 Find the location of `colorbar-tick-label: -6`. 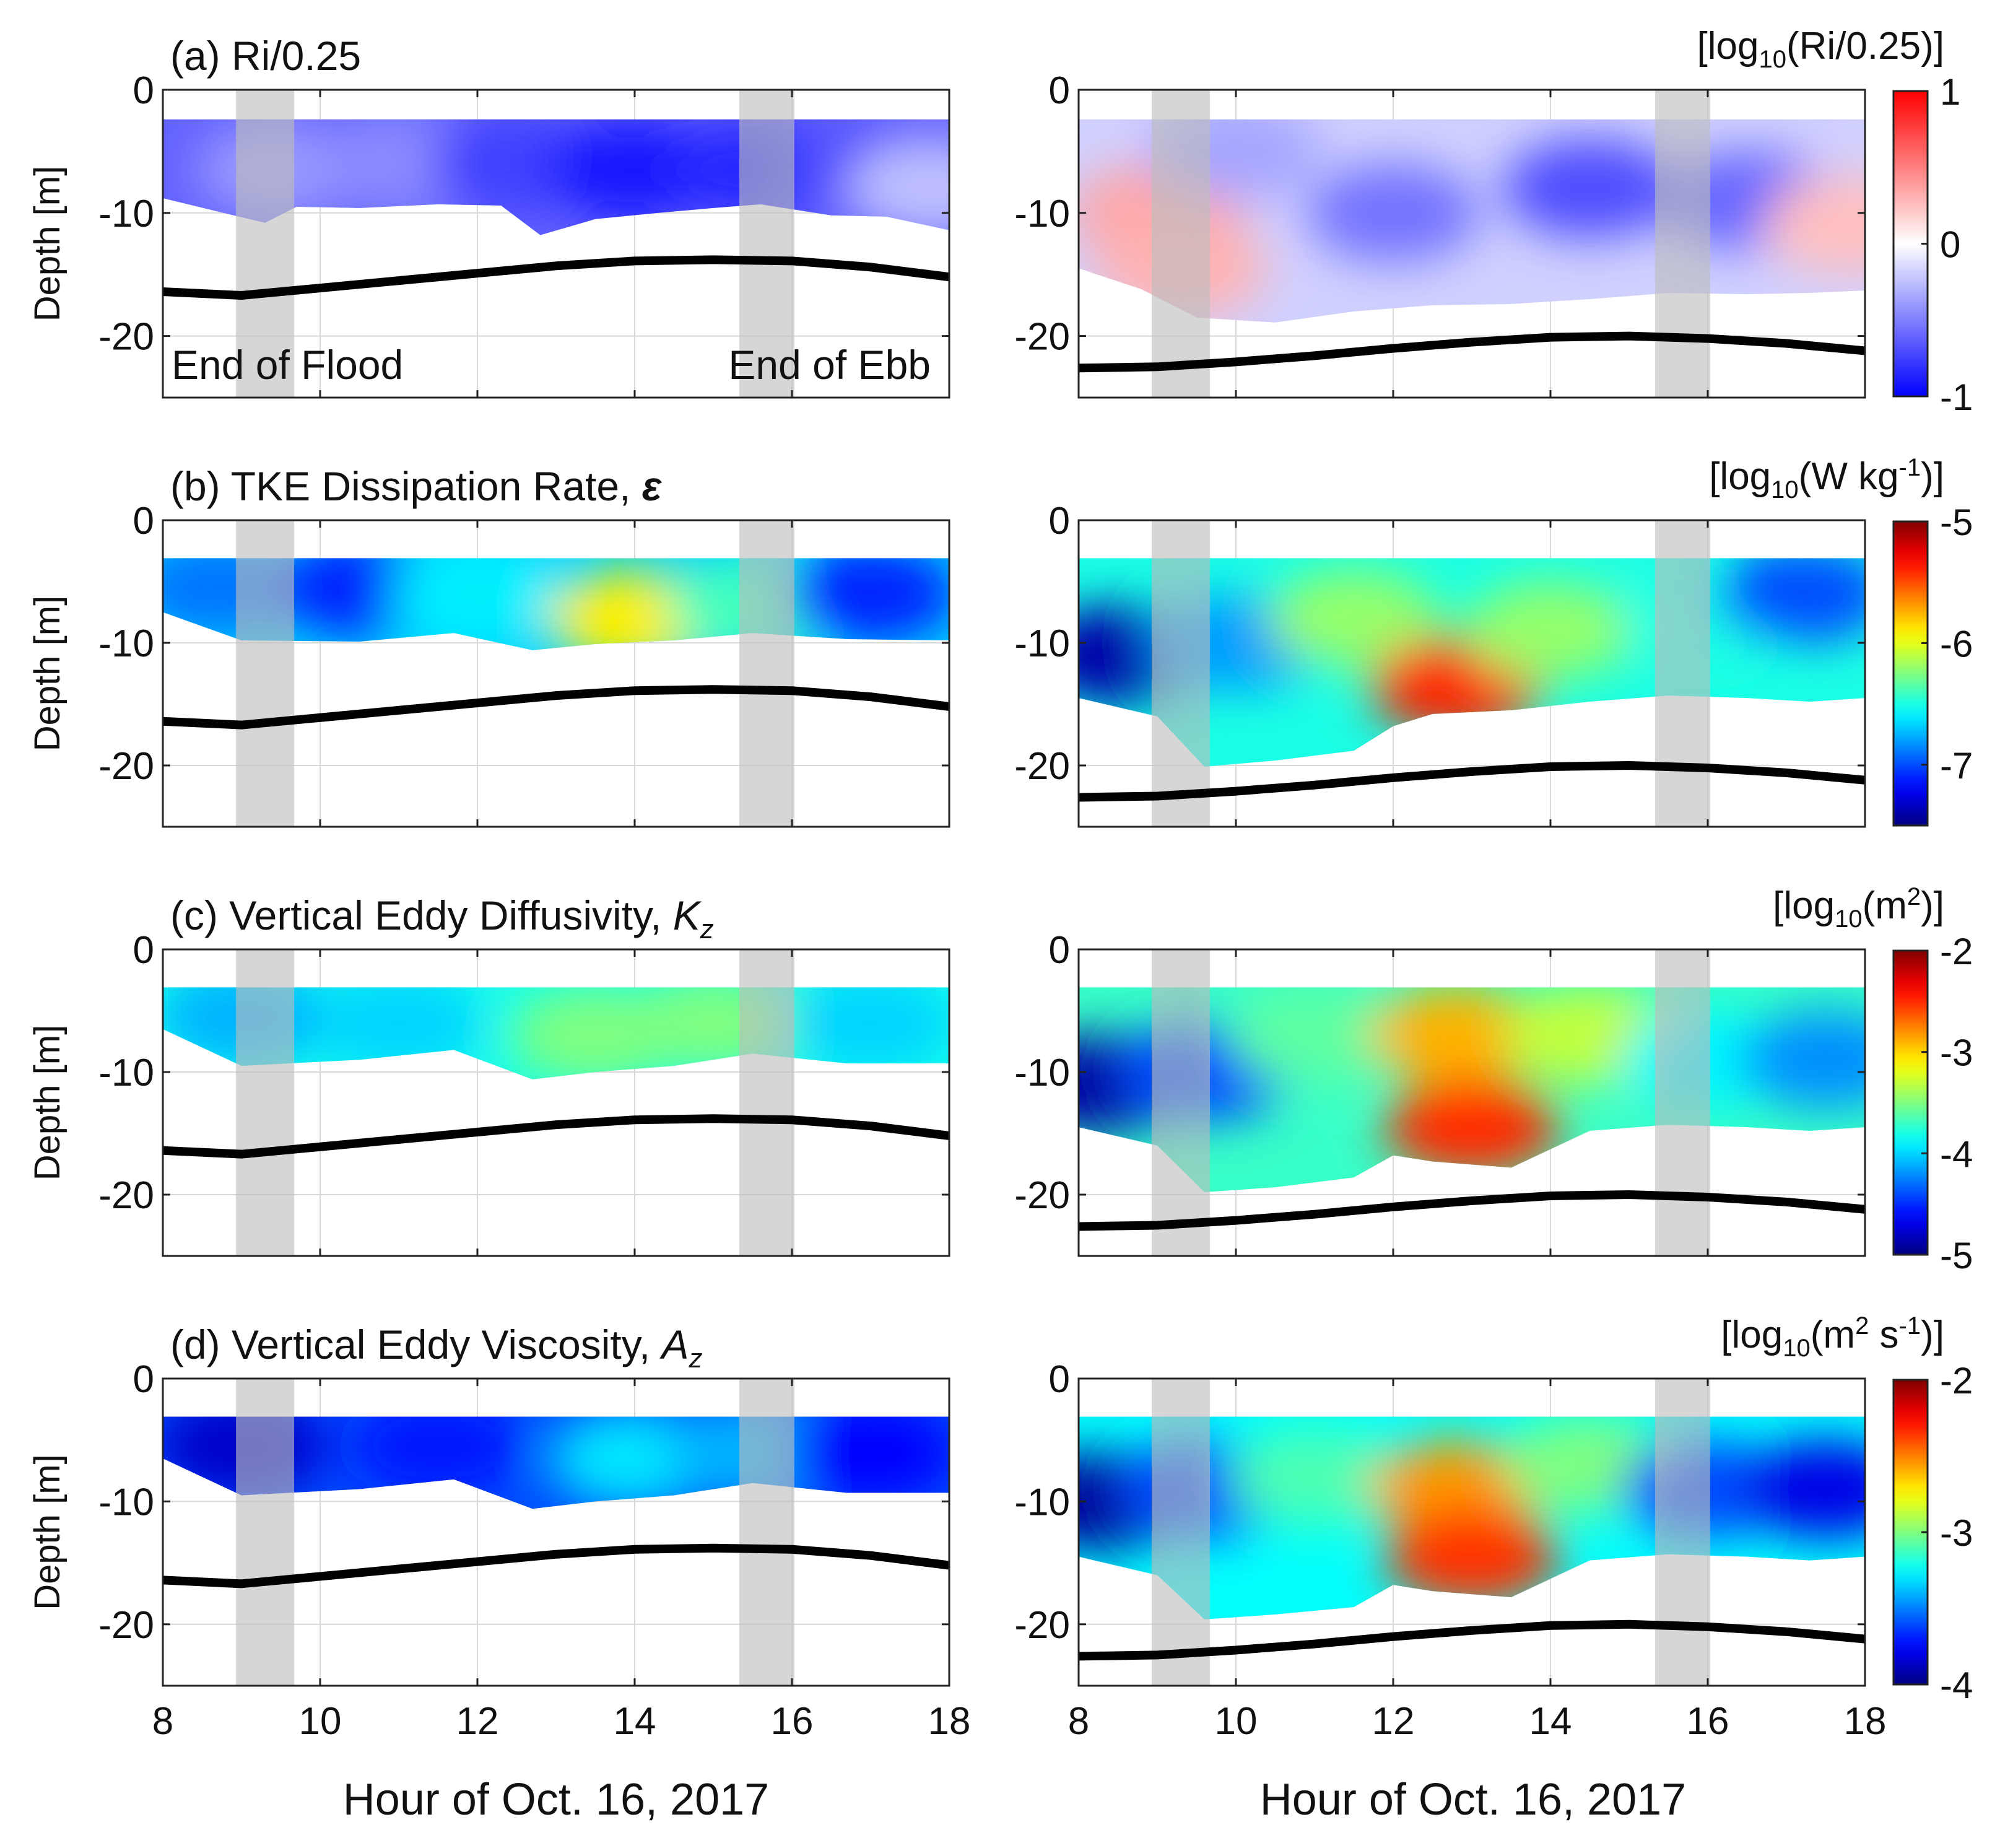

colorbar-tick-label: -6 is located at coordinates (1956, 644).